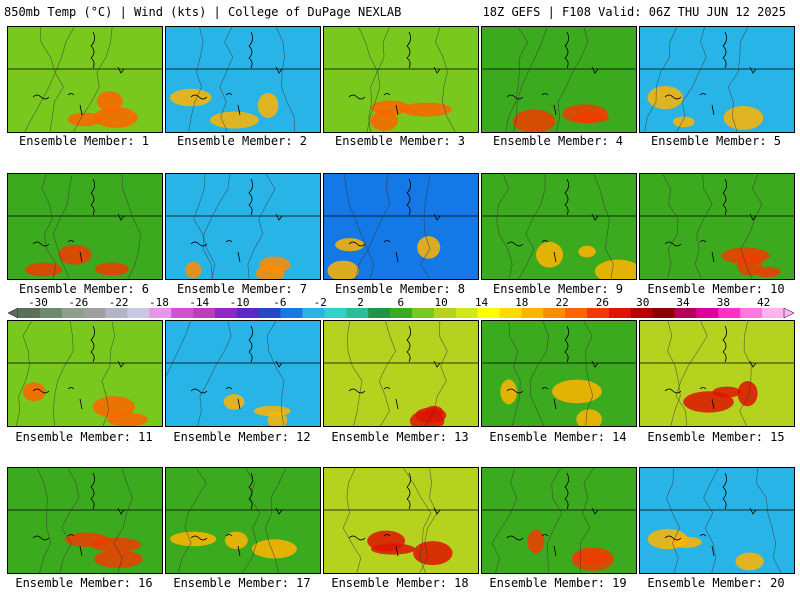  What do you see at coordinates (400, 289) in the screenshot?
I see `member-caption: Ensemble Member: 8` at bounding box center [400, 289].